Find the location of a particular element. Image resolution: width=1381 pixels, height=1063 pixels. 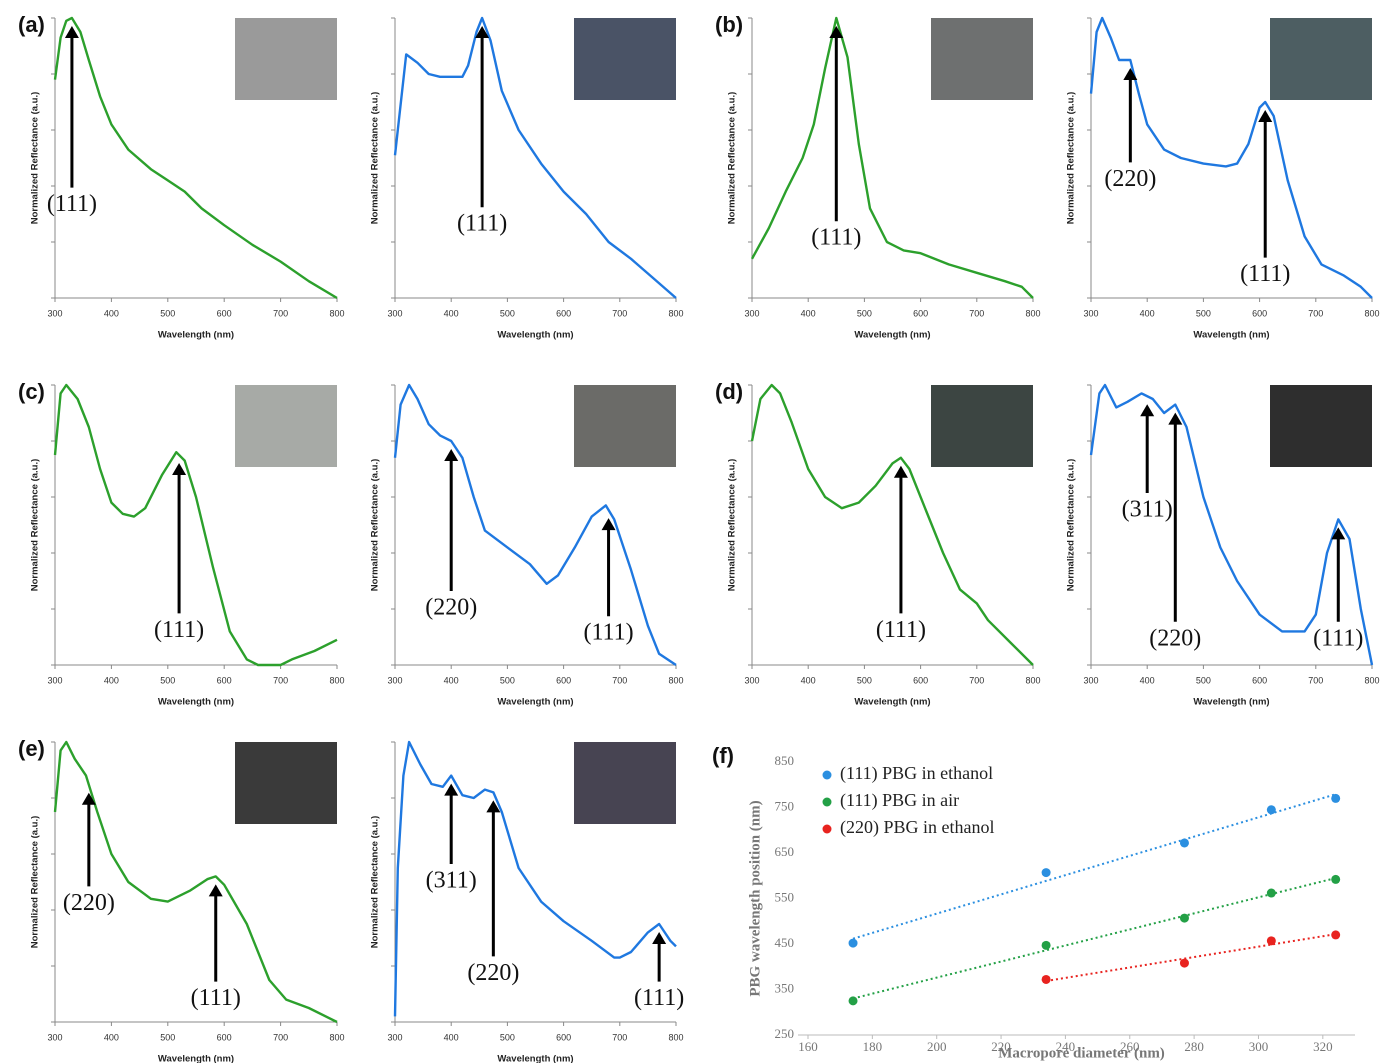

x-tick-label: 180 is located at coordinates (873, 1046).